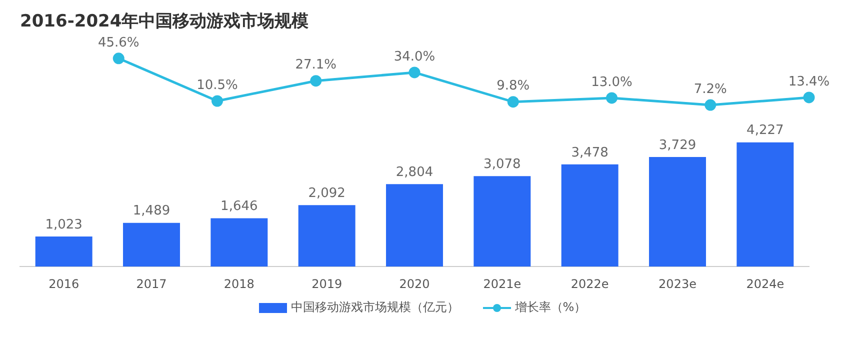 The width and height of the screenshot is (845, 337). Describe the element at coordinates (119, 42) in the screenshot. I see `data-label: 45.6%` at that location.